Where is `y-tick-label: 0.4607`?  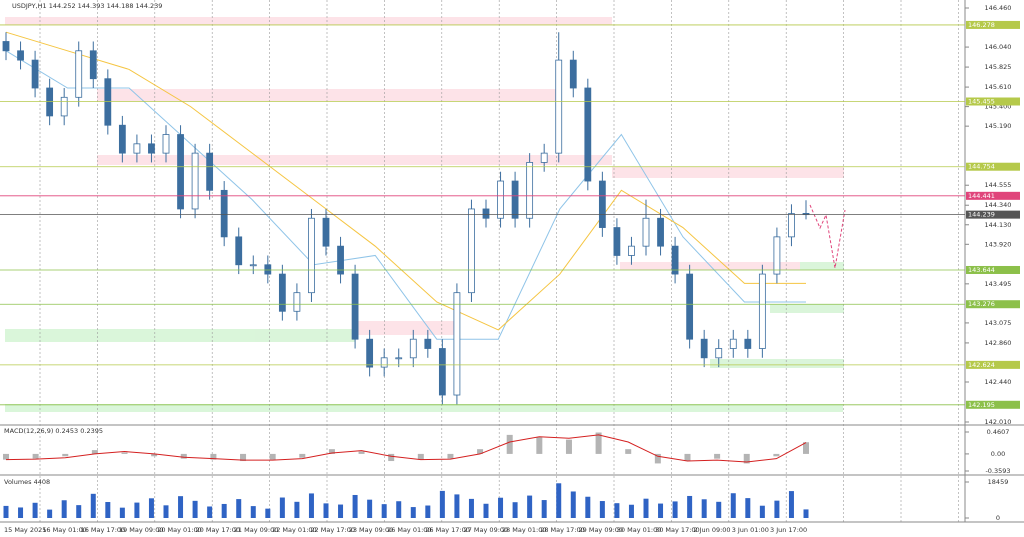 y-tick-label: 0.4607 is located at coordinates (998, 432).